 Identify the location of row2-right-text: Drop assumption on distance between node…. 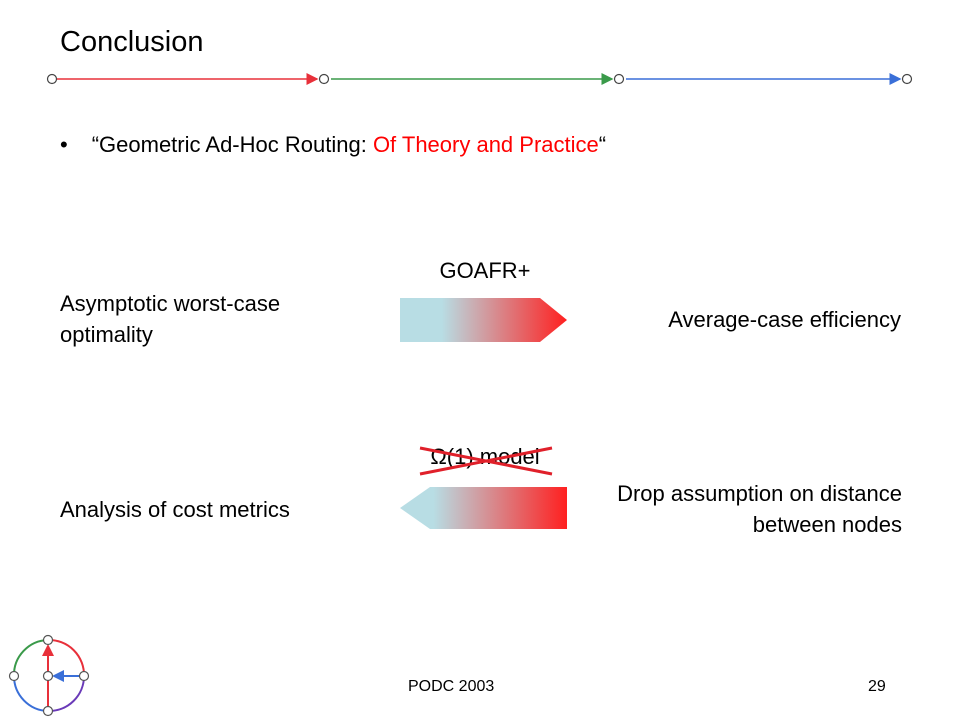
(759, 509).